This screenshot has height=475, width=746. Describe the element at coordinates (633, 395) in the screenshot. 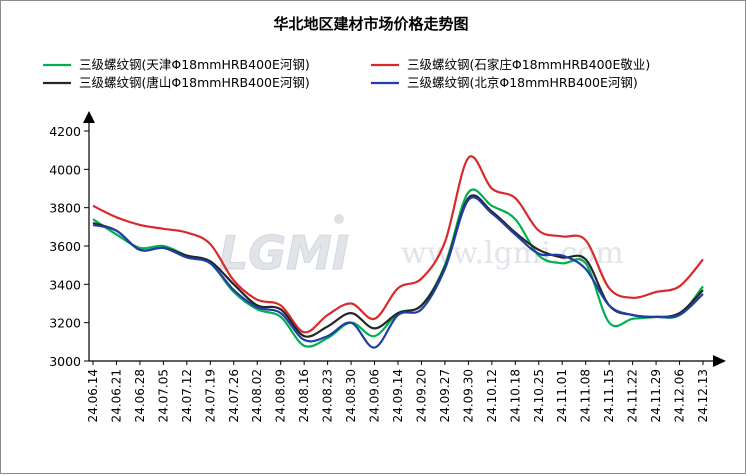

I see `x-tick-label: 24.11.22` at that location.